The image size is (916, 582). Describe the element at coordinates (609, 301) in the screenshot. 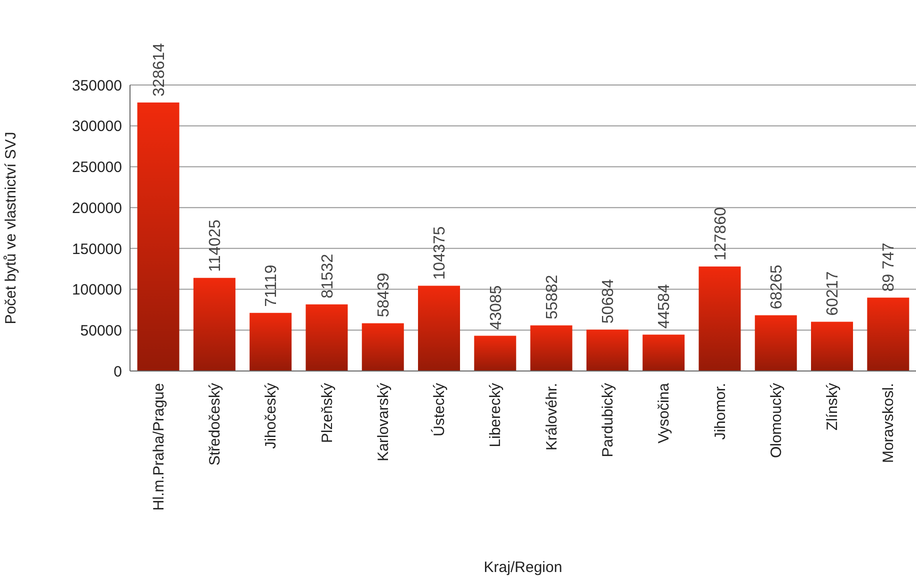

I see `data-label: 50684` at that location.